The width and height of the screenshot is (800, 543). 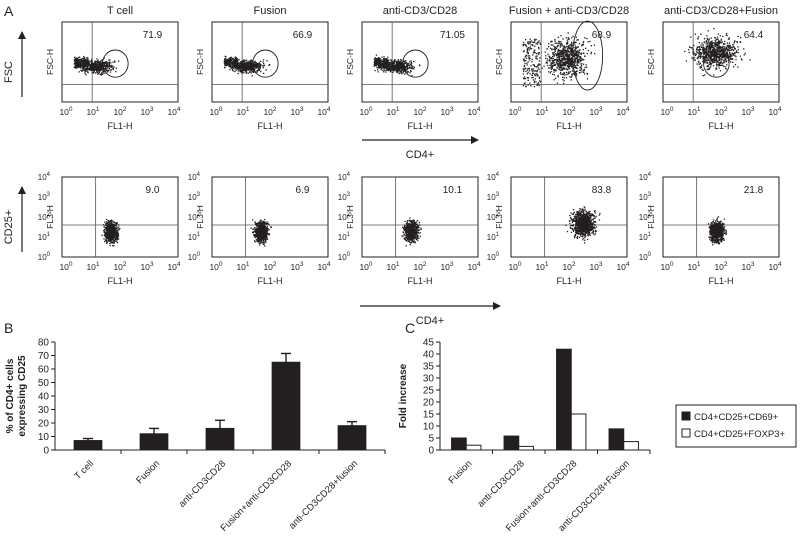 What do you see at coordinates (44, 257) in the screenshot?
I see `y-tick-label: 100` at bounding box center [44, 257].